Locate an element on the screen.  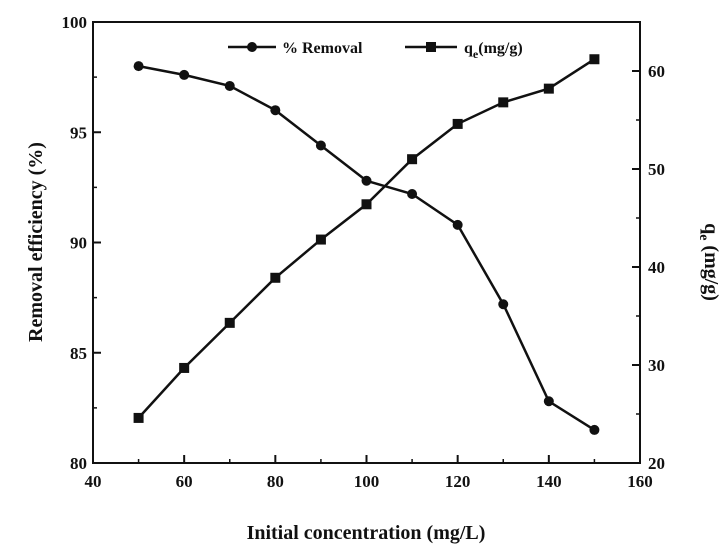
y-left-tick-label: 90 is located at coordinates (78, 243).